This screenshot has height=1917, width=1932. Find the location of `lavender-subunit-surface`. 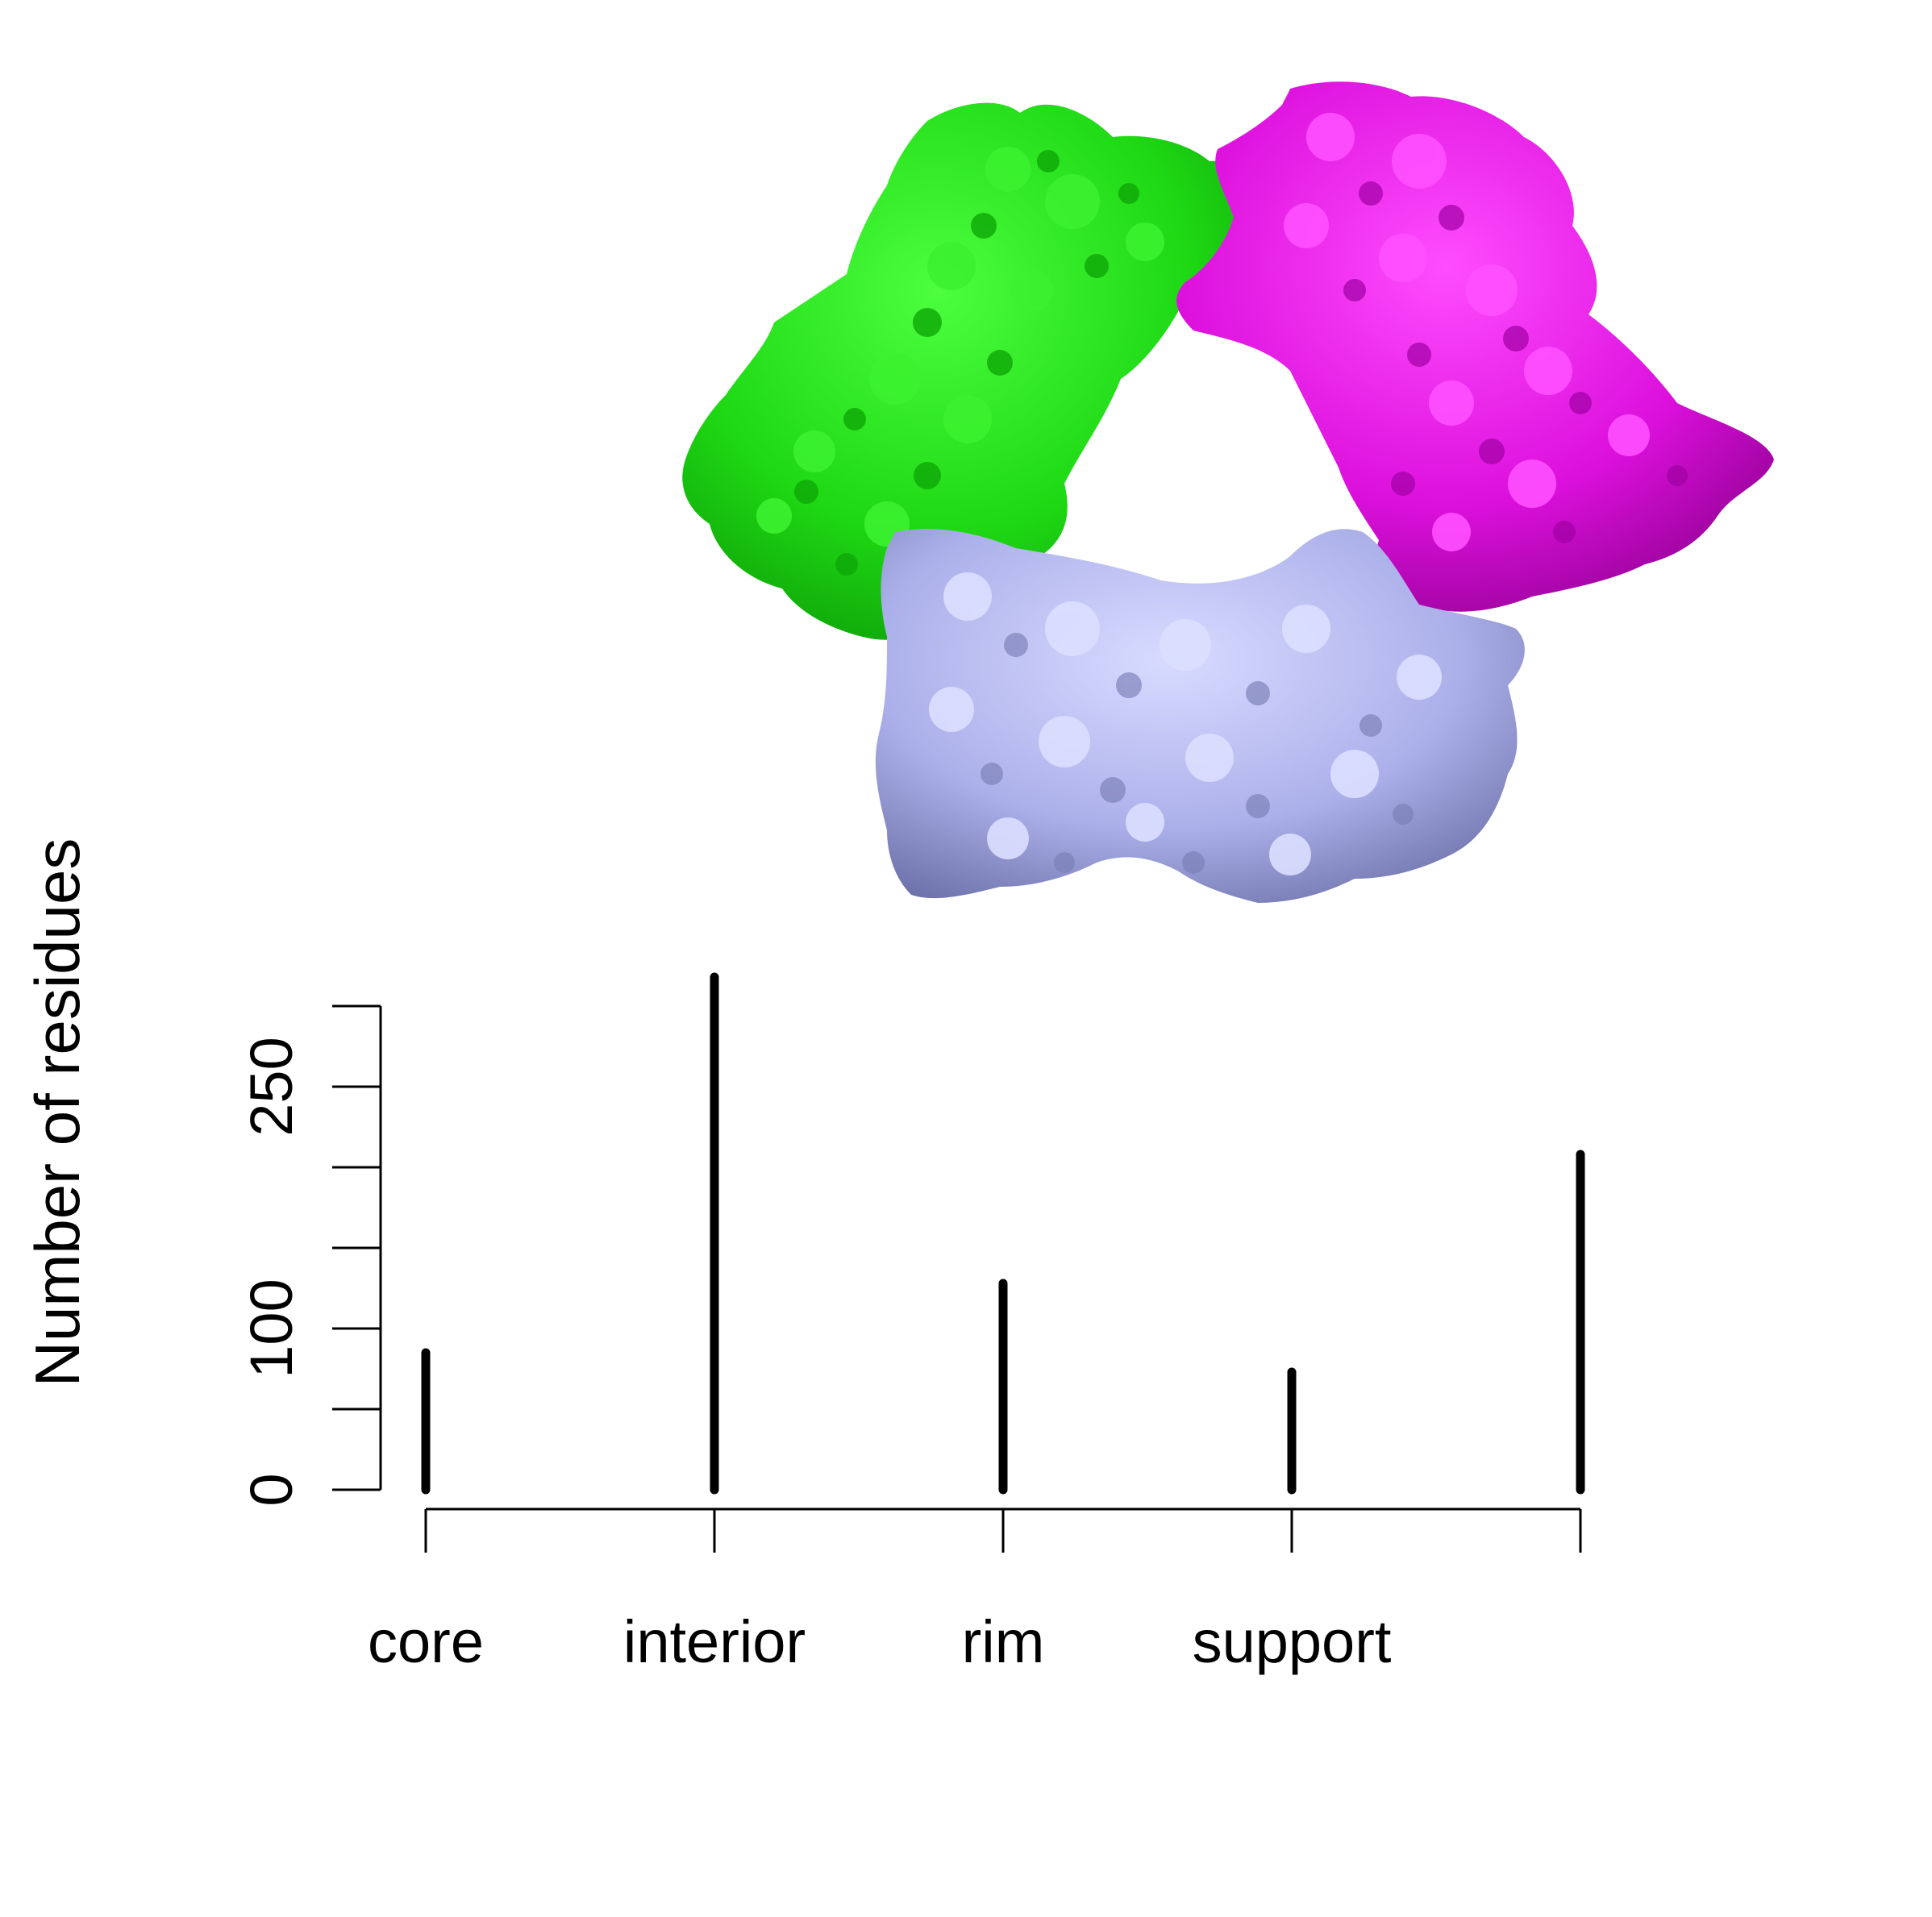

lavender-subunit-surface is located at coordinates (1200, 716).